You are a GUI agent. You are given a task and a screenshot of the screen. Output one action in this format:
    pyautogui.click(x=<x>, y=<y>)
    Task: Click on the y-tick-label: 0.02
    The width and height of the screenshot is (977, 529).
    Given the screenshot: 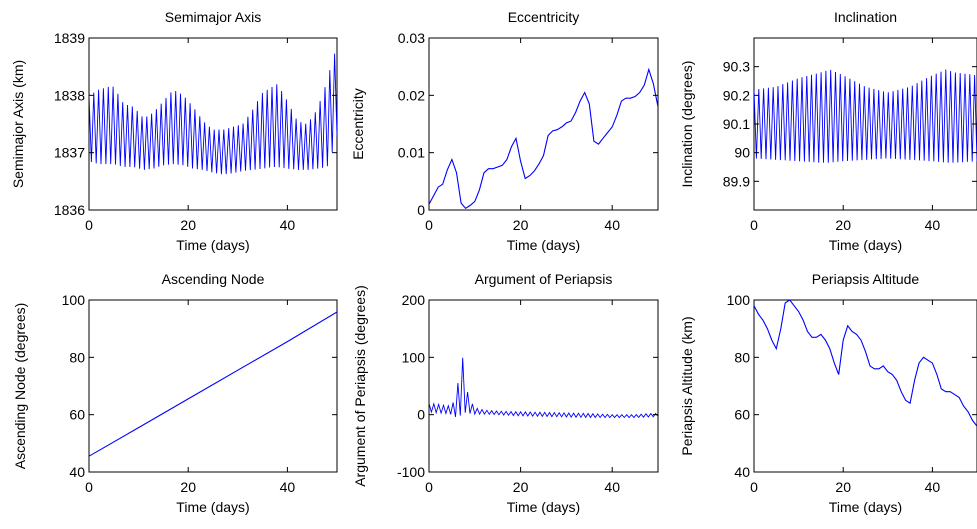 What is the action you would take?
    pyautogui.click(x=411, y=95)
    